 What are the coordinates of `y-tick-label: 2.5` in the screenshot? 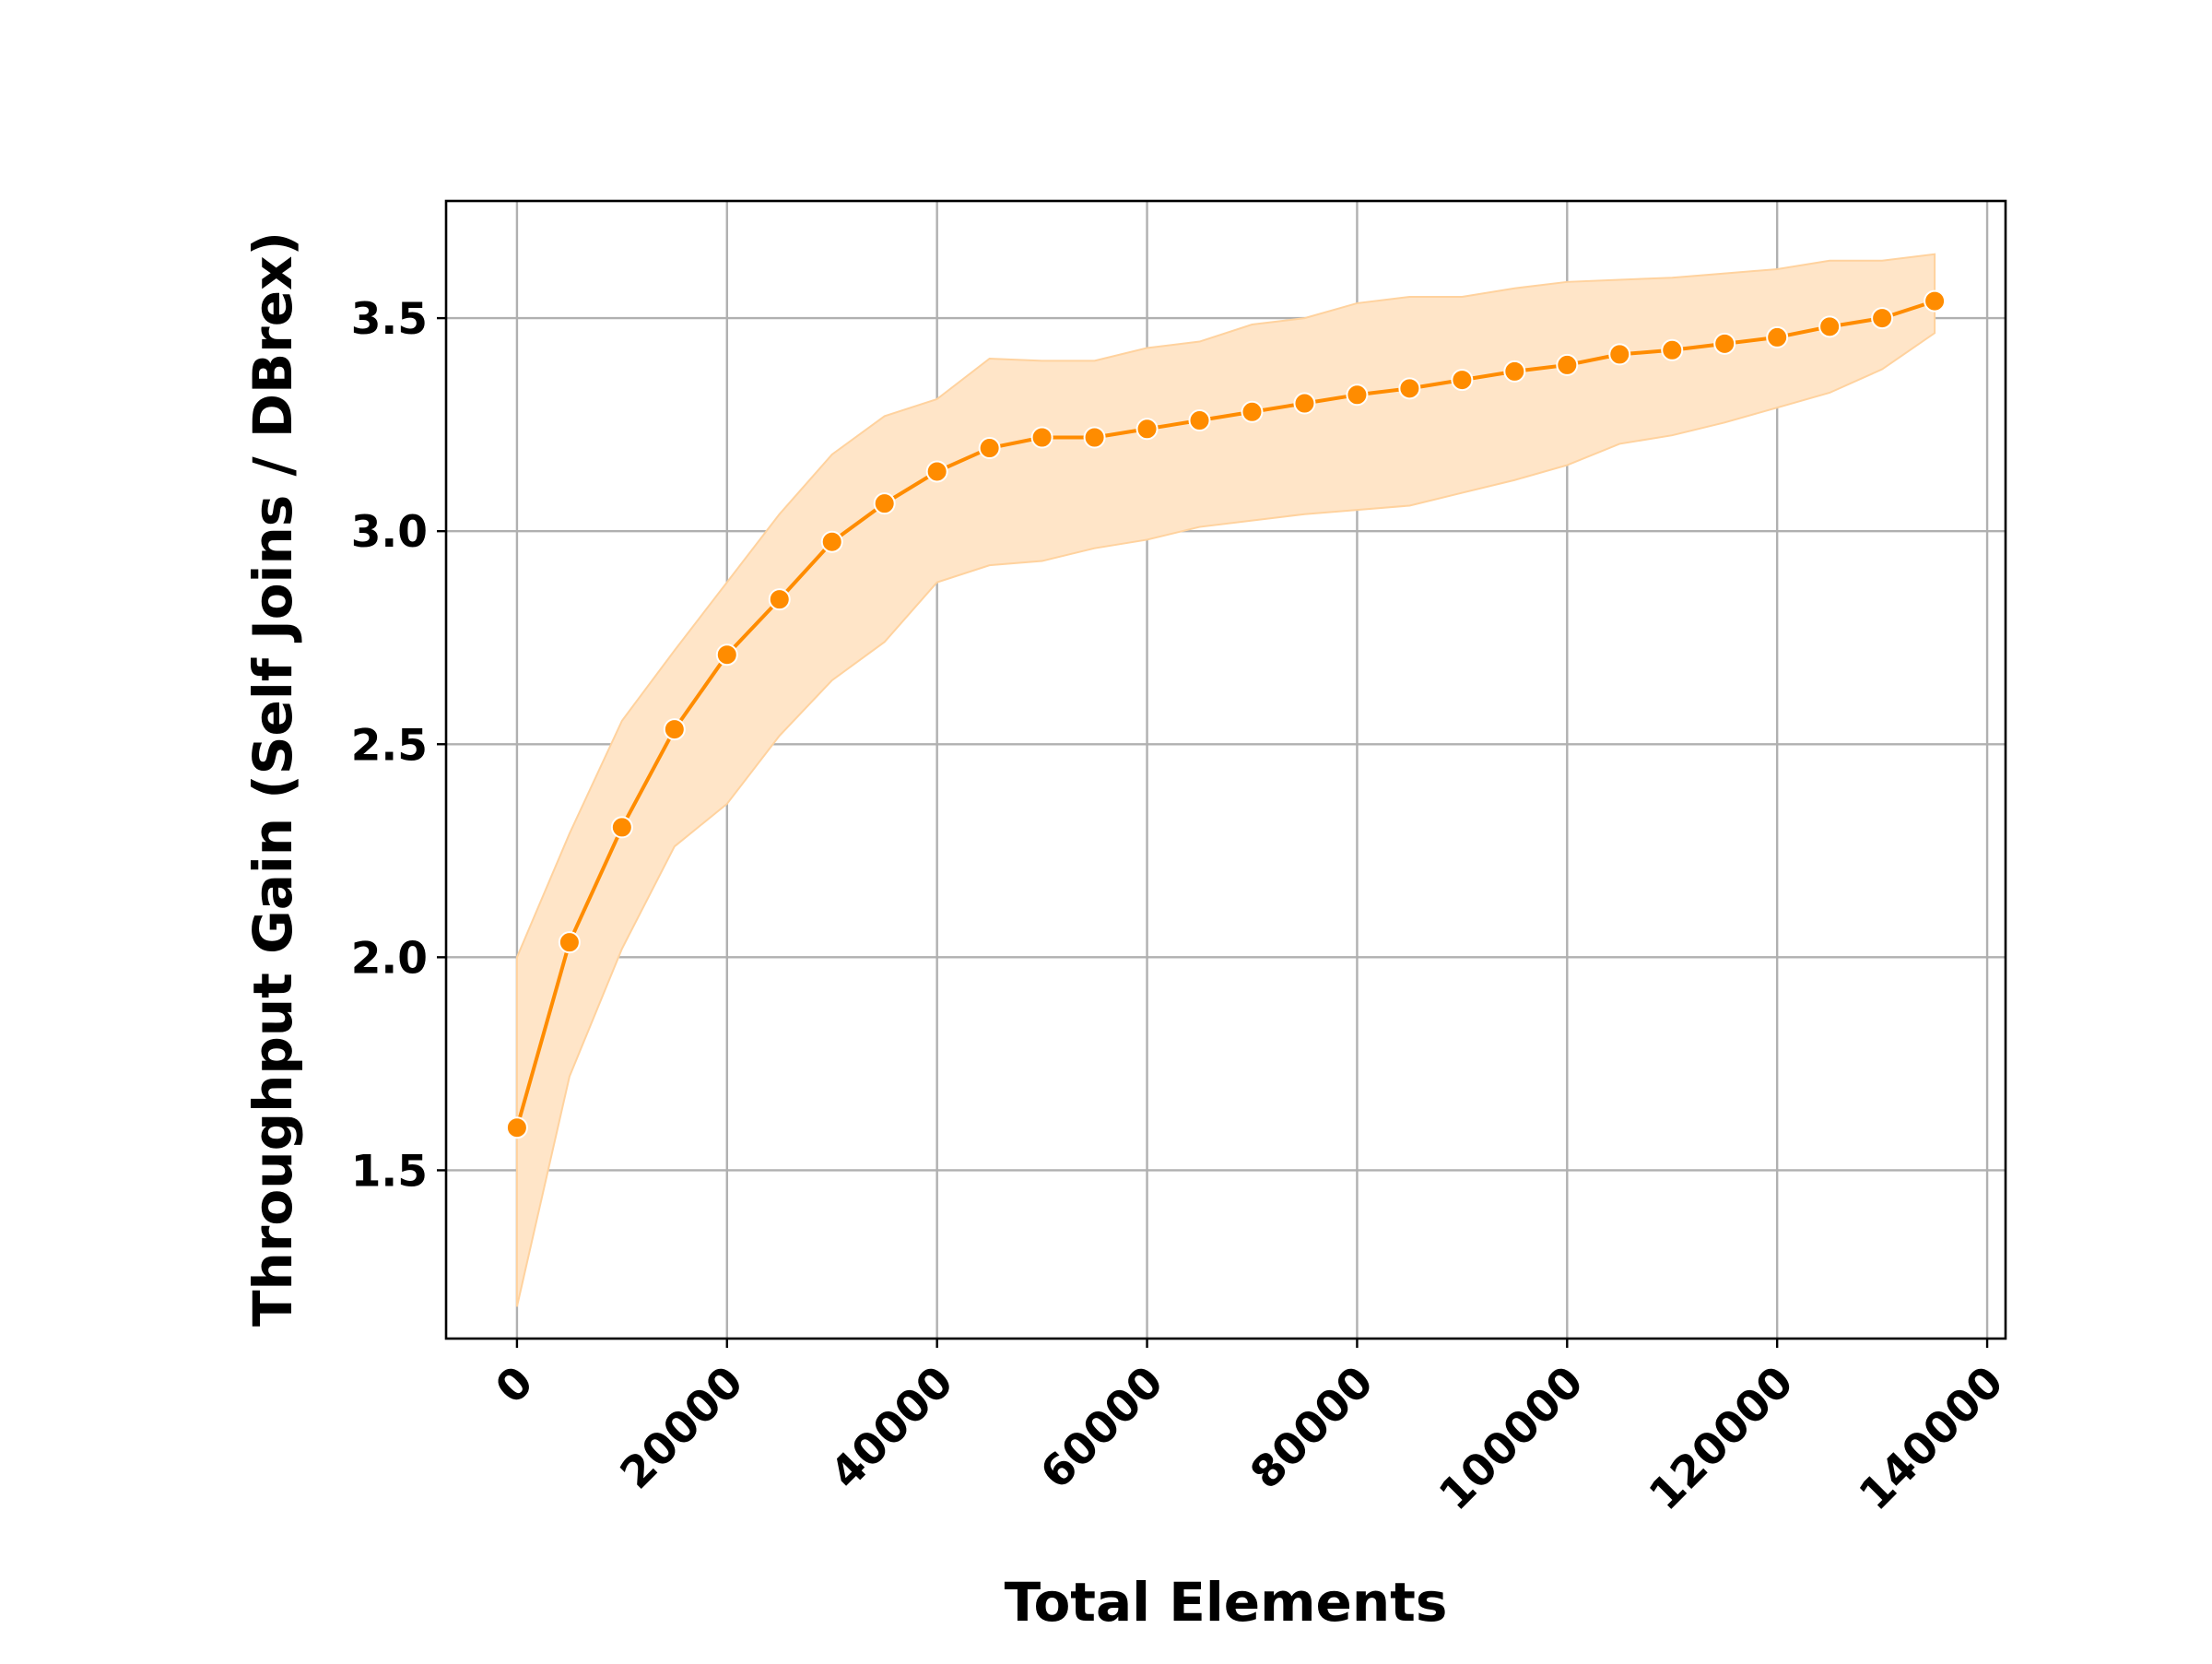 It's located at (389, 745).